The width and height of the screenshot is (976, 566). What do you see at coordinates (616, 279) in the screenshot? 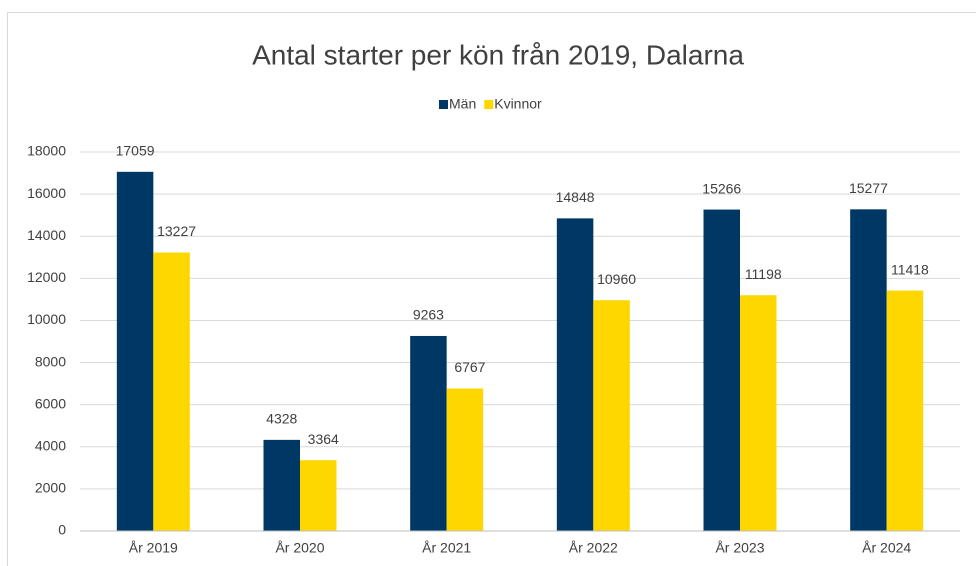
I see `value-label: 10960` at bounding box center [616, 279].